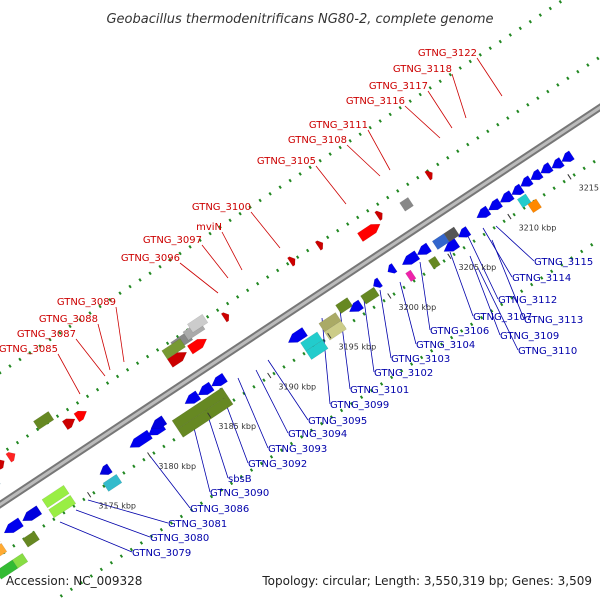  What do you see at coordinates (541, 278) in the screenshot?
I see `gene-label-reverse-2: GTNG_3114` at bounding box center [541, 278].